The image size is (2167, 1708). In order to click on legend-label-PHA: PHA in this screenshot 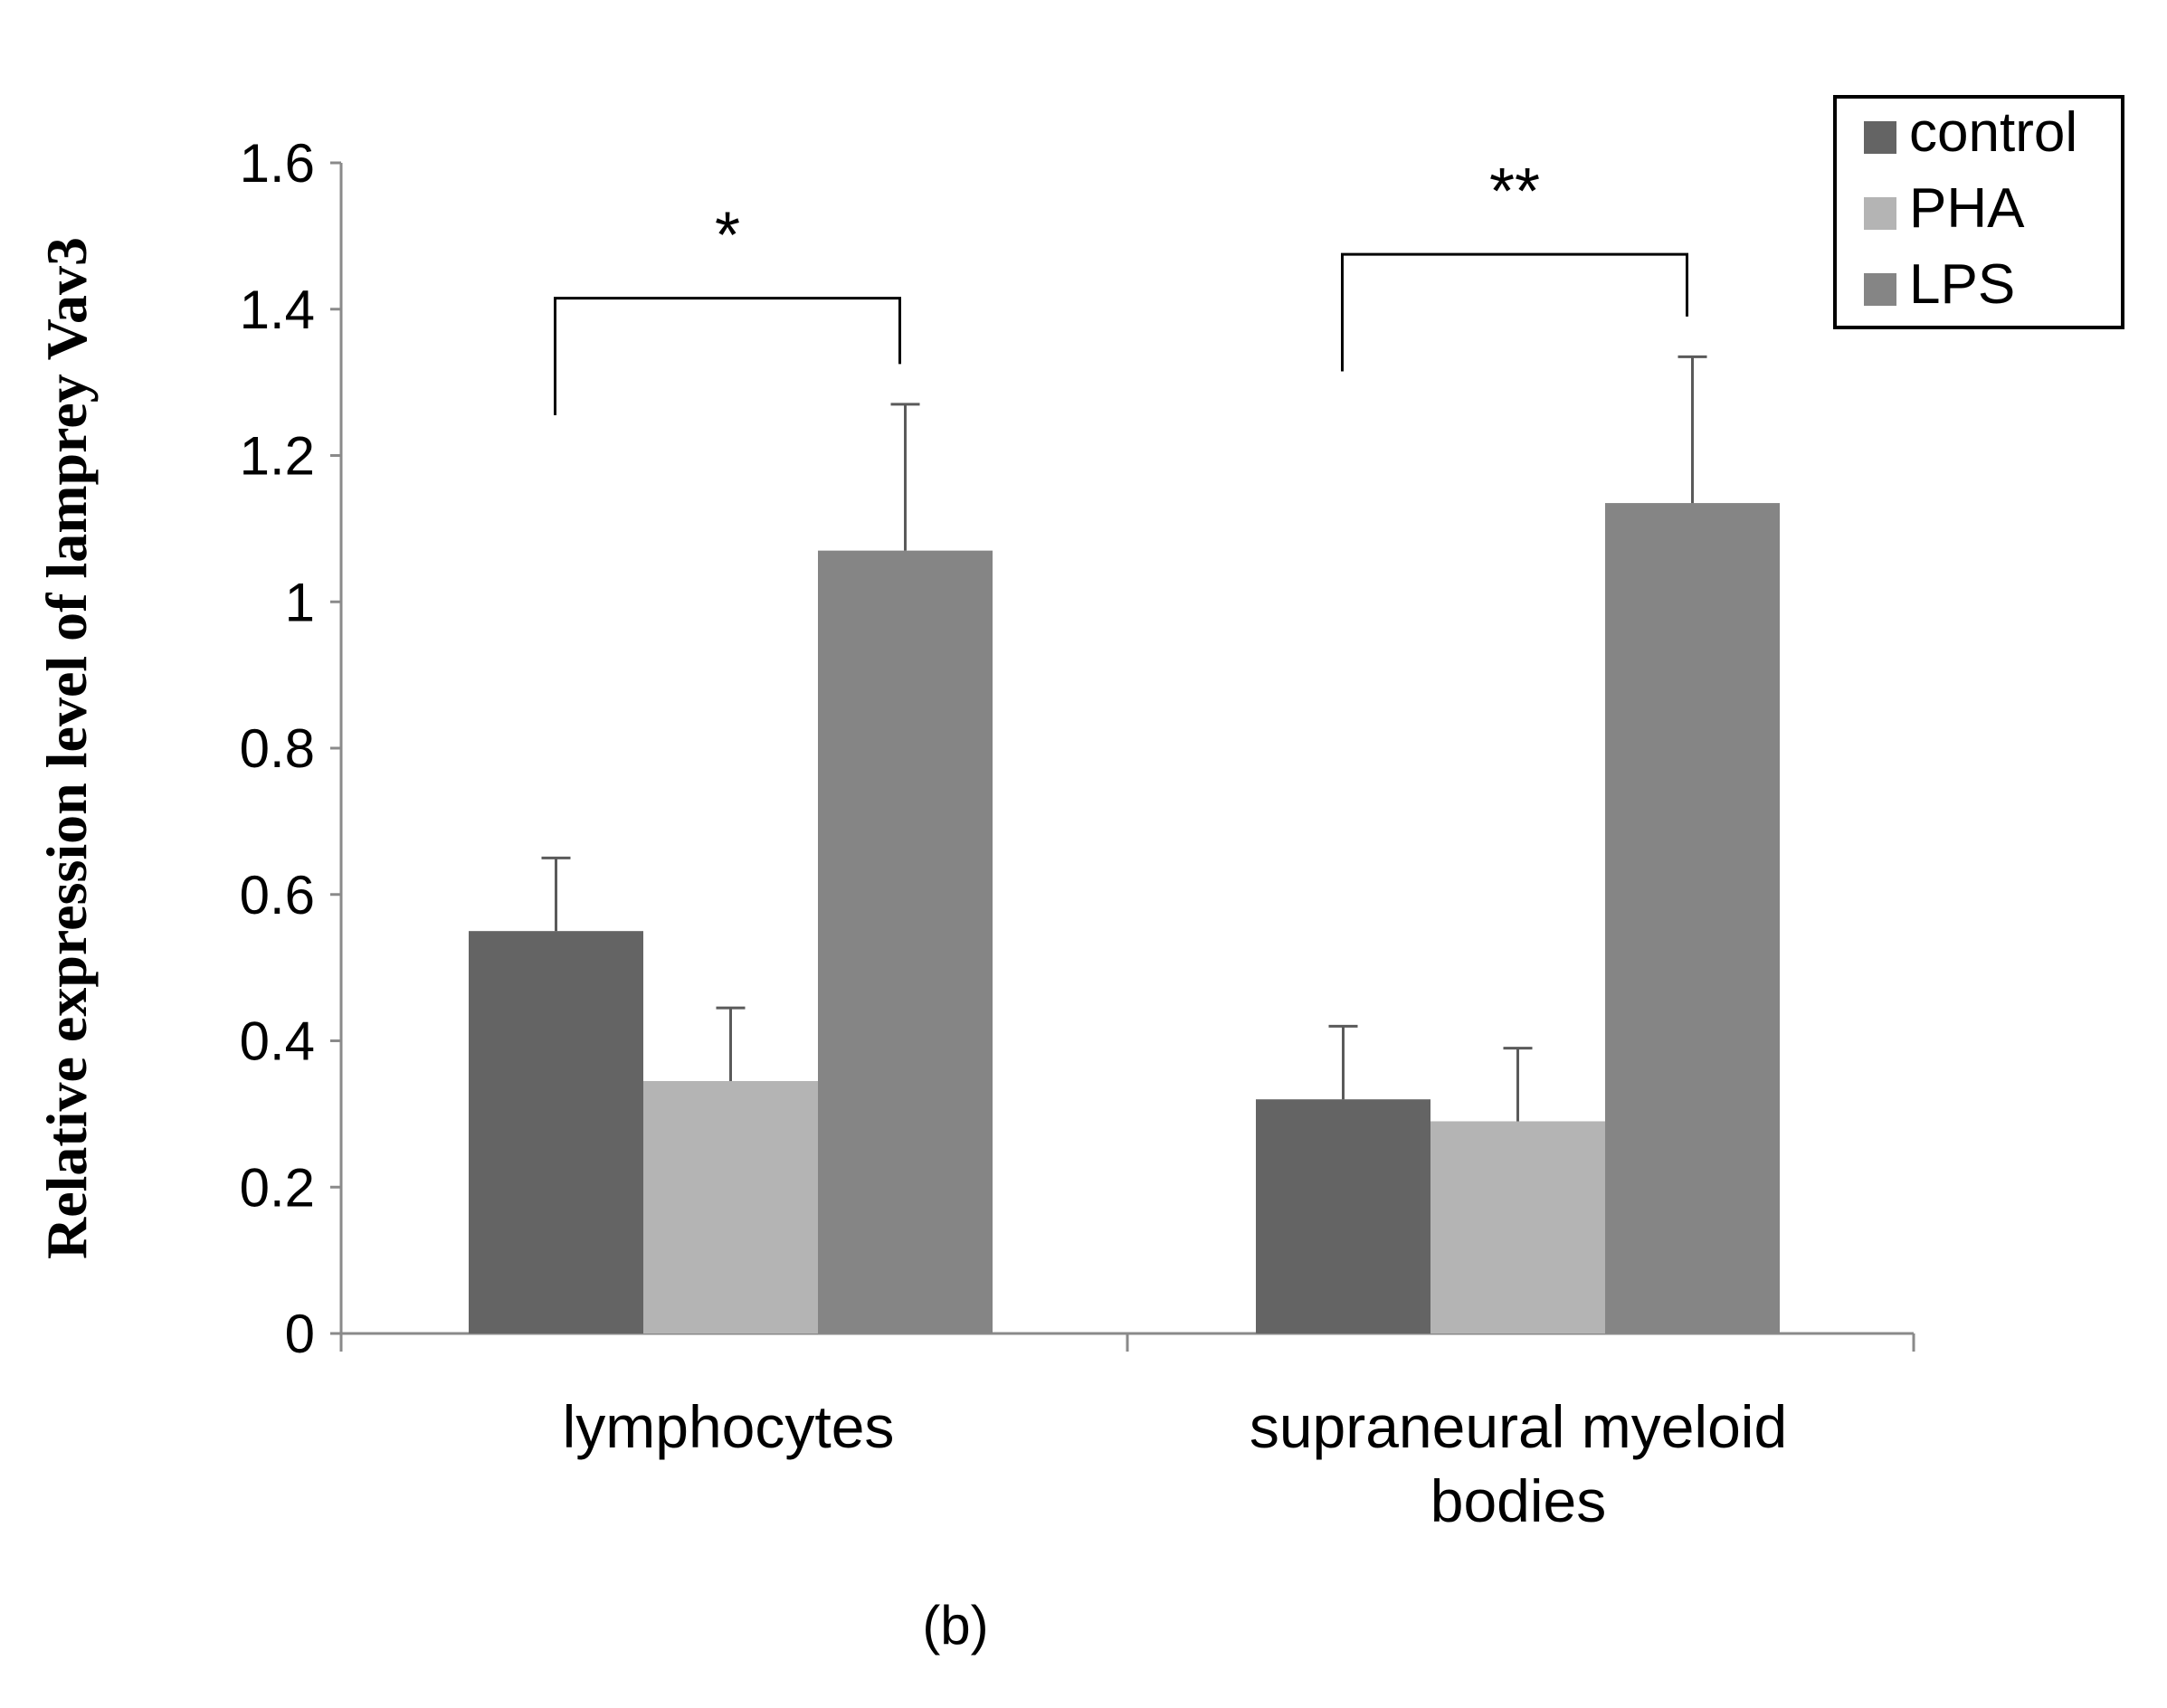, I will do `click(1967, 208)`.